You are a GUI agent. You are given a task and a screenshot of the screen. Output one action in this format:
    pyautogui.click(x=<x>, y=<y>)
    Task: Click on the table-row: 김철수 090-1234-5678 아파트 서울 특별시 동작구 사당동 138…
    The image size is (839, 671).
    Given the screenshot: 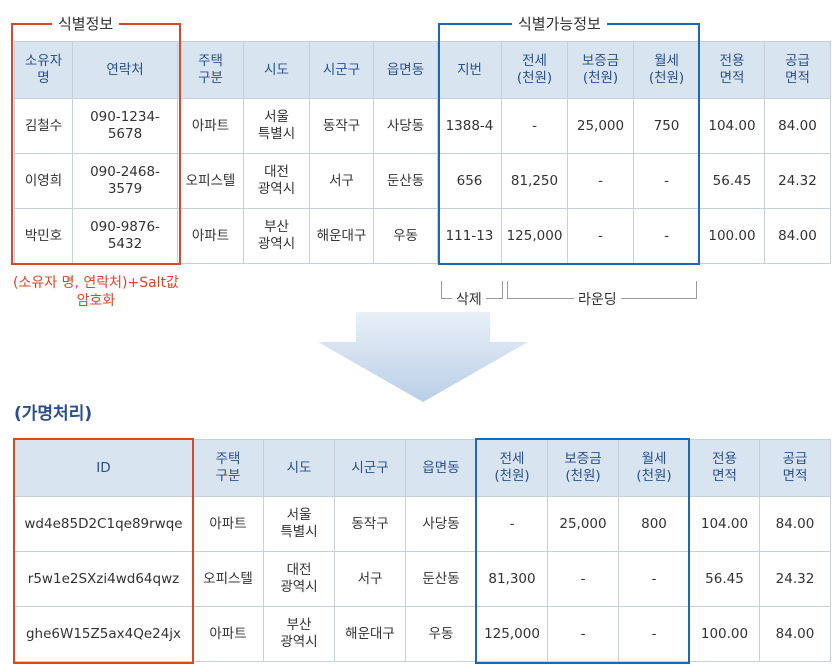 What is the action you would take?
    pyautogui.click(x=422, y=126)
    